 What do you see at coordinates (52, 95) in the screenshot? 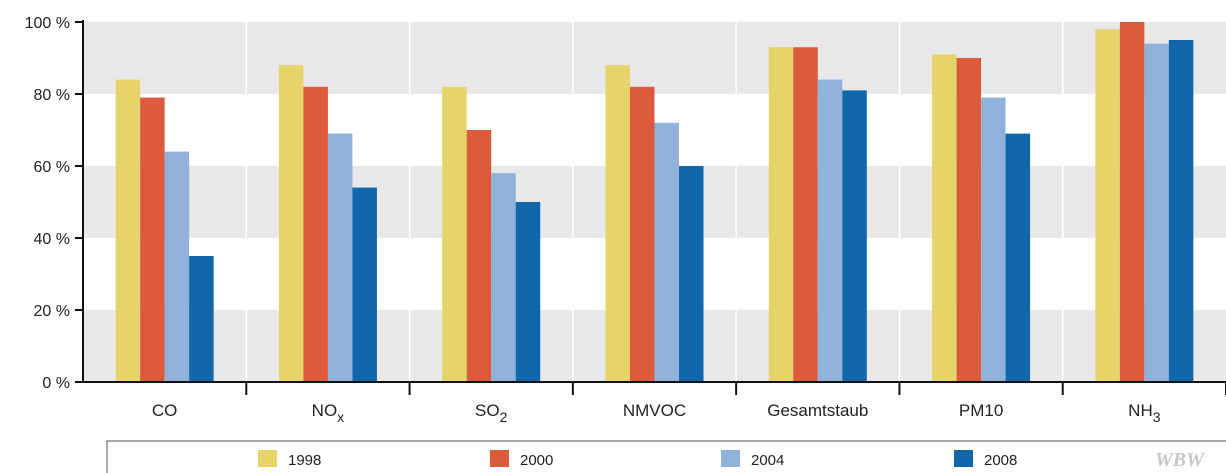
I see `y-tick-label: 80 %` at bounding box center [52, 95].